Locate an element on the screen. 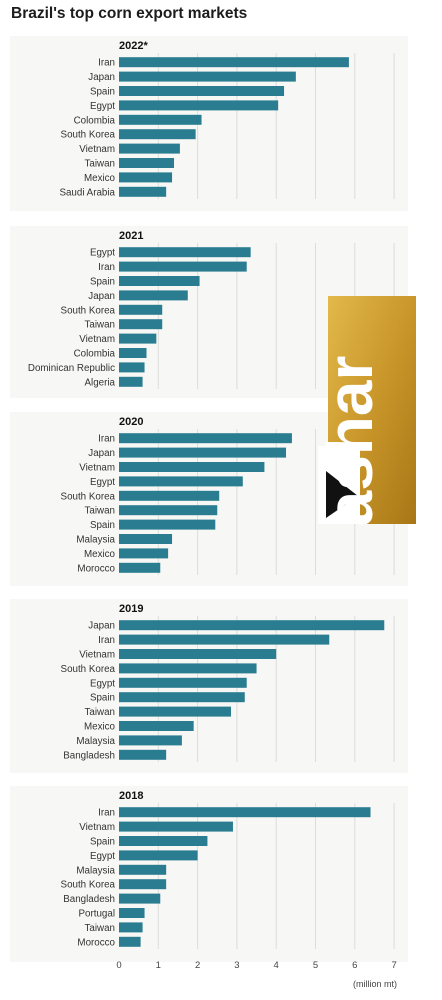 The image size is (442, 1000). x-tick-label: 3 is located at coordinates (236, 965).